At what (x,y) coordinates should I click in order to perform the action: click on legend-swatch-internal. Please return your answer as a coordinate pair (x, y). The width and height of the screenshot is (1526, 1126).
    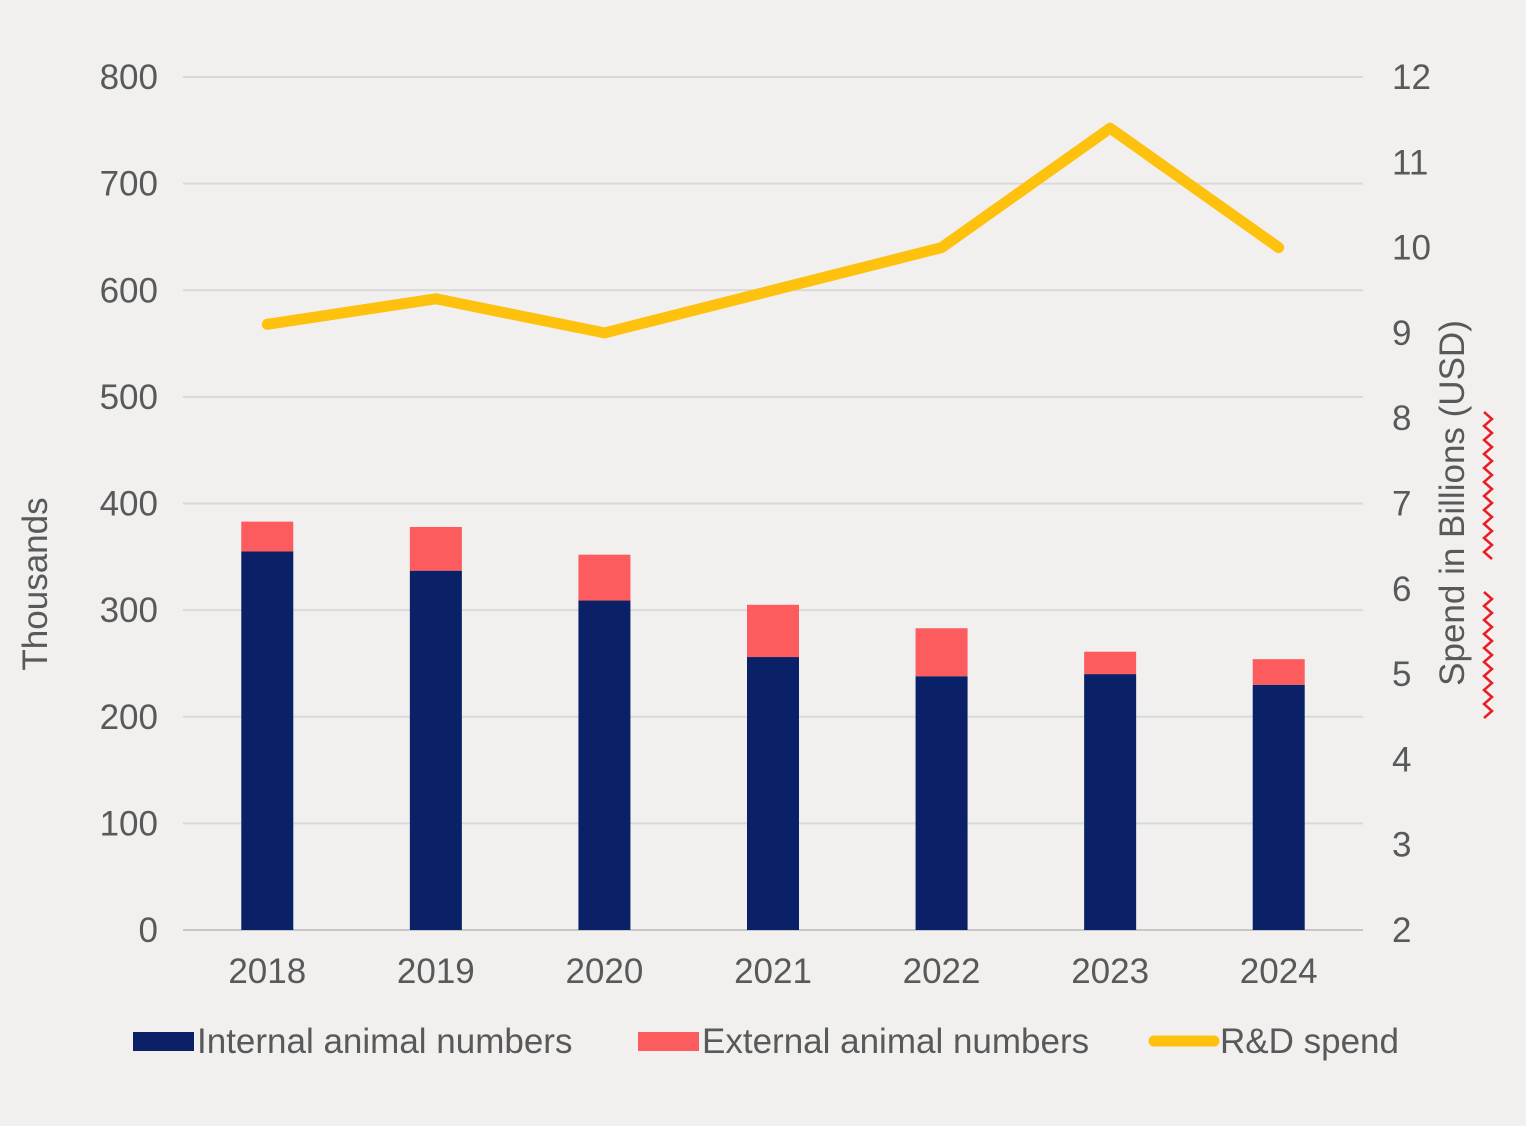
    Looking at the image, I should click on (163, 1041).